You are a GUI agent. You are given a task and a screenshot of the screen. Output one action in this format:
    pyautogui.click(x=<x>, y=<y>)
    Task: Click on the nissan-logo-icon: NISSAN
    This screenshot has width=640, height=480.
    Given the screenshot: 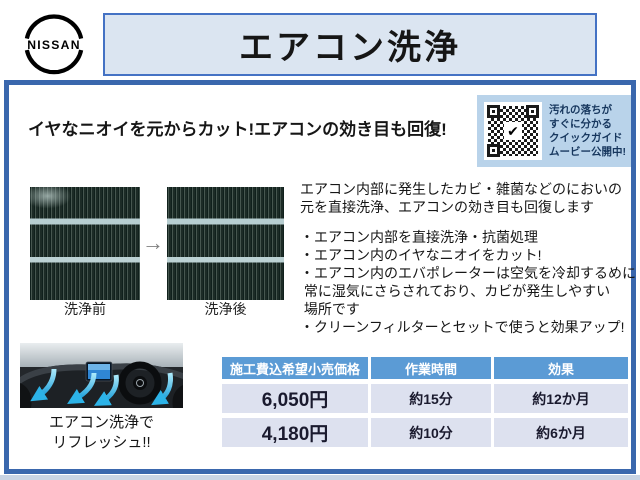 What is the action you would take?
    pyautogui.click(x=54, y=44)
    